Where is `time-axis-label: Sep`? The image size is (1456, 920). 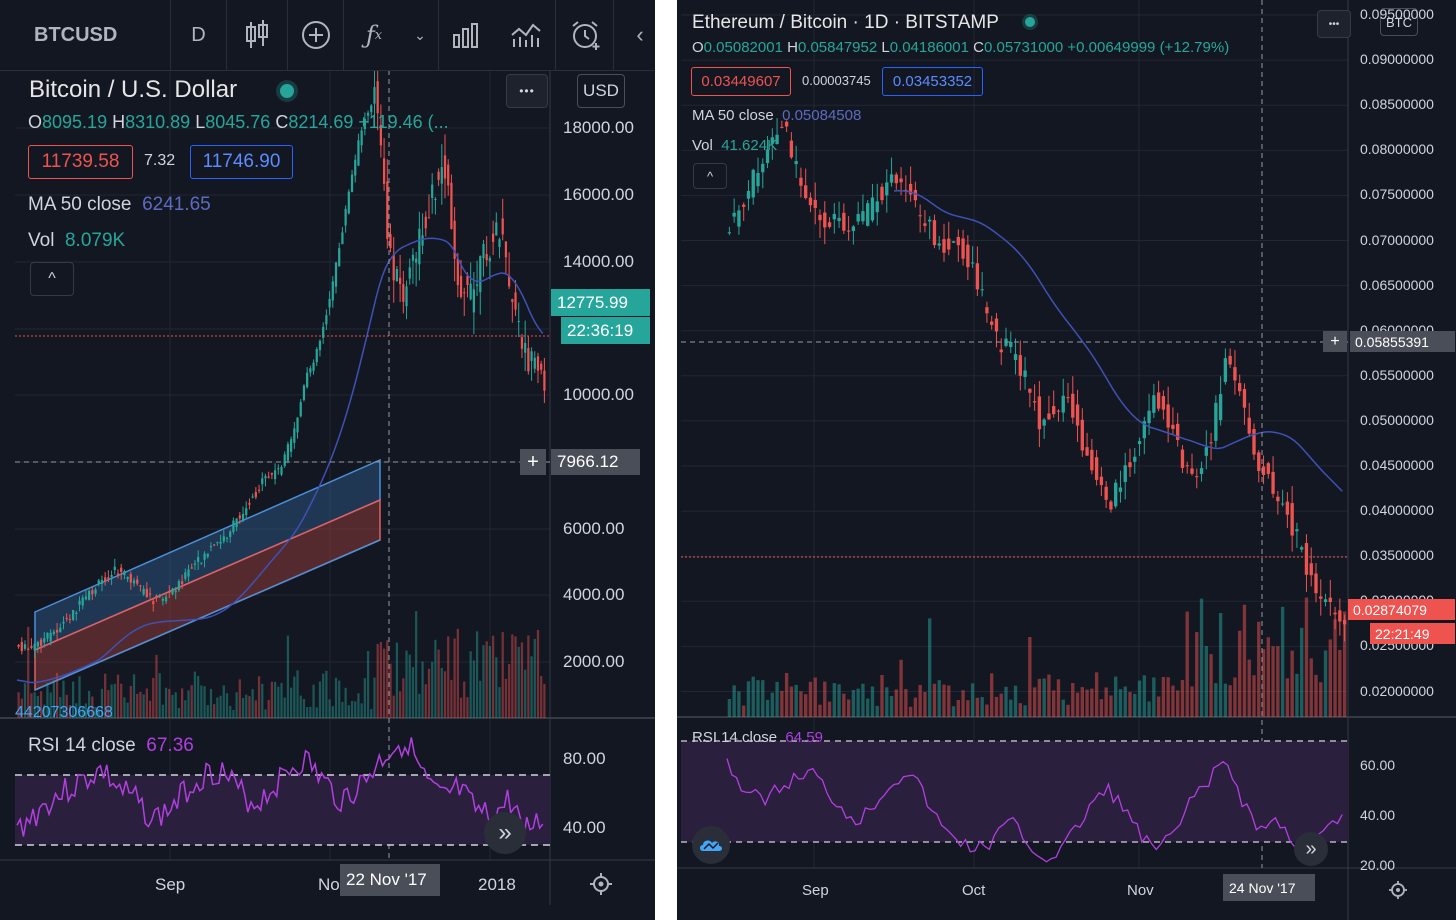 time-axis-label: Sep is located at coordinates (815, 890).